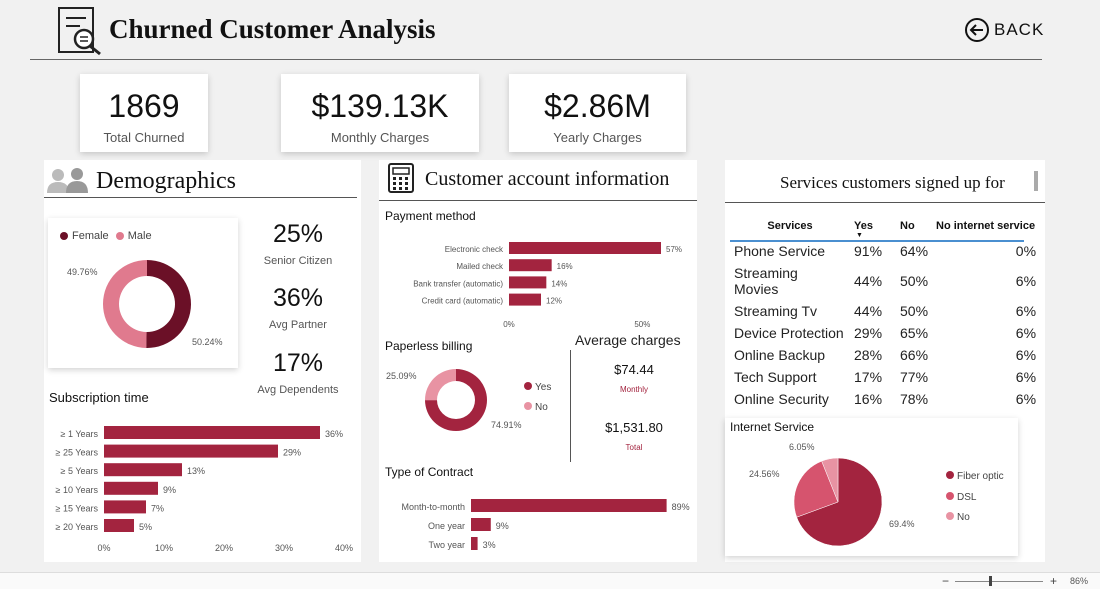  What do you see at coordinates (877, 241) in the screenshot?
I see `table-header-underline` at bounding box center [877, 241].